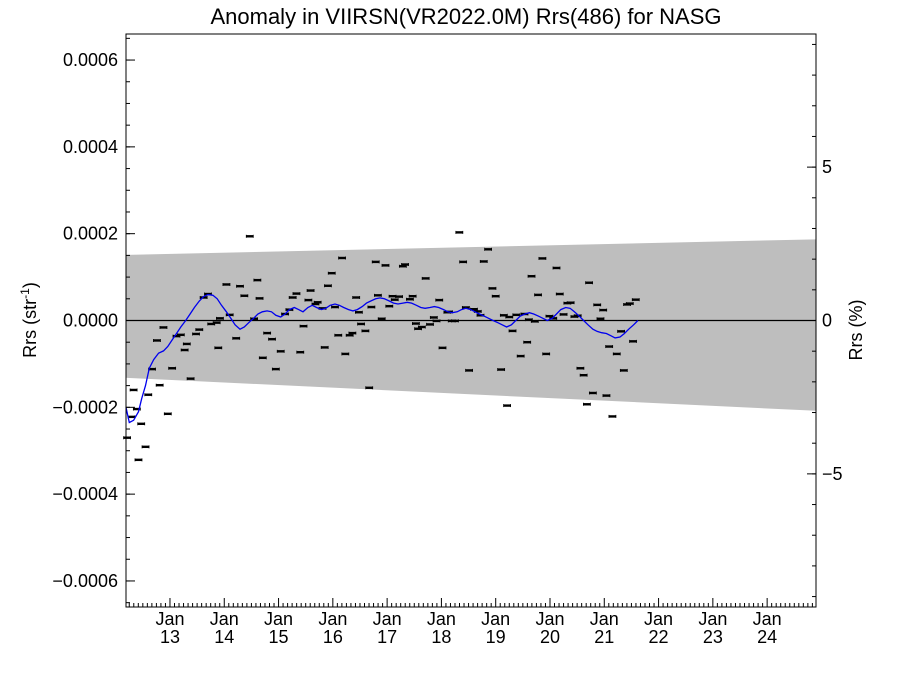  I want to click on y2-axis: −5 0 5, so click(825, 320).